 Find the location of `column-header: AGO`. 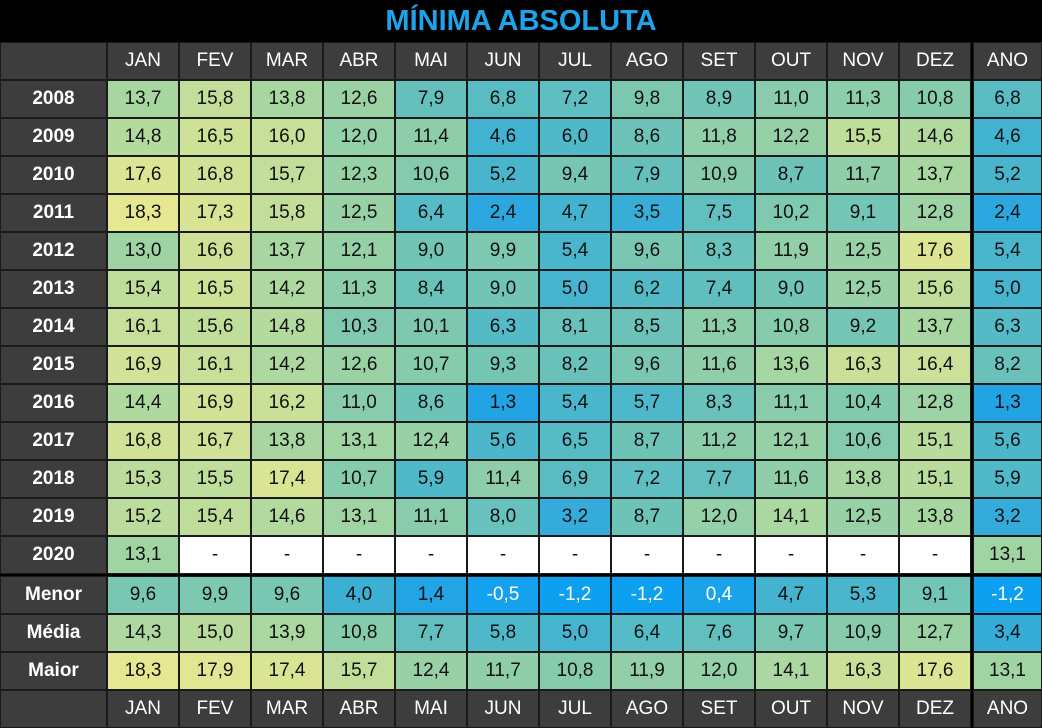

column-header: AGO is located at coordinates (647, 61).